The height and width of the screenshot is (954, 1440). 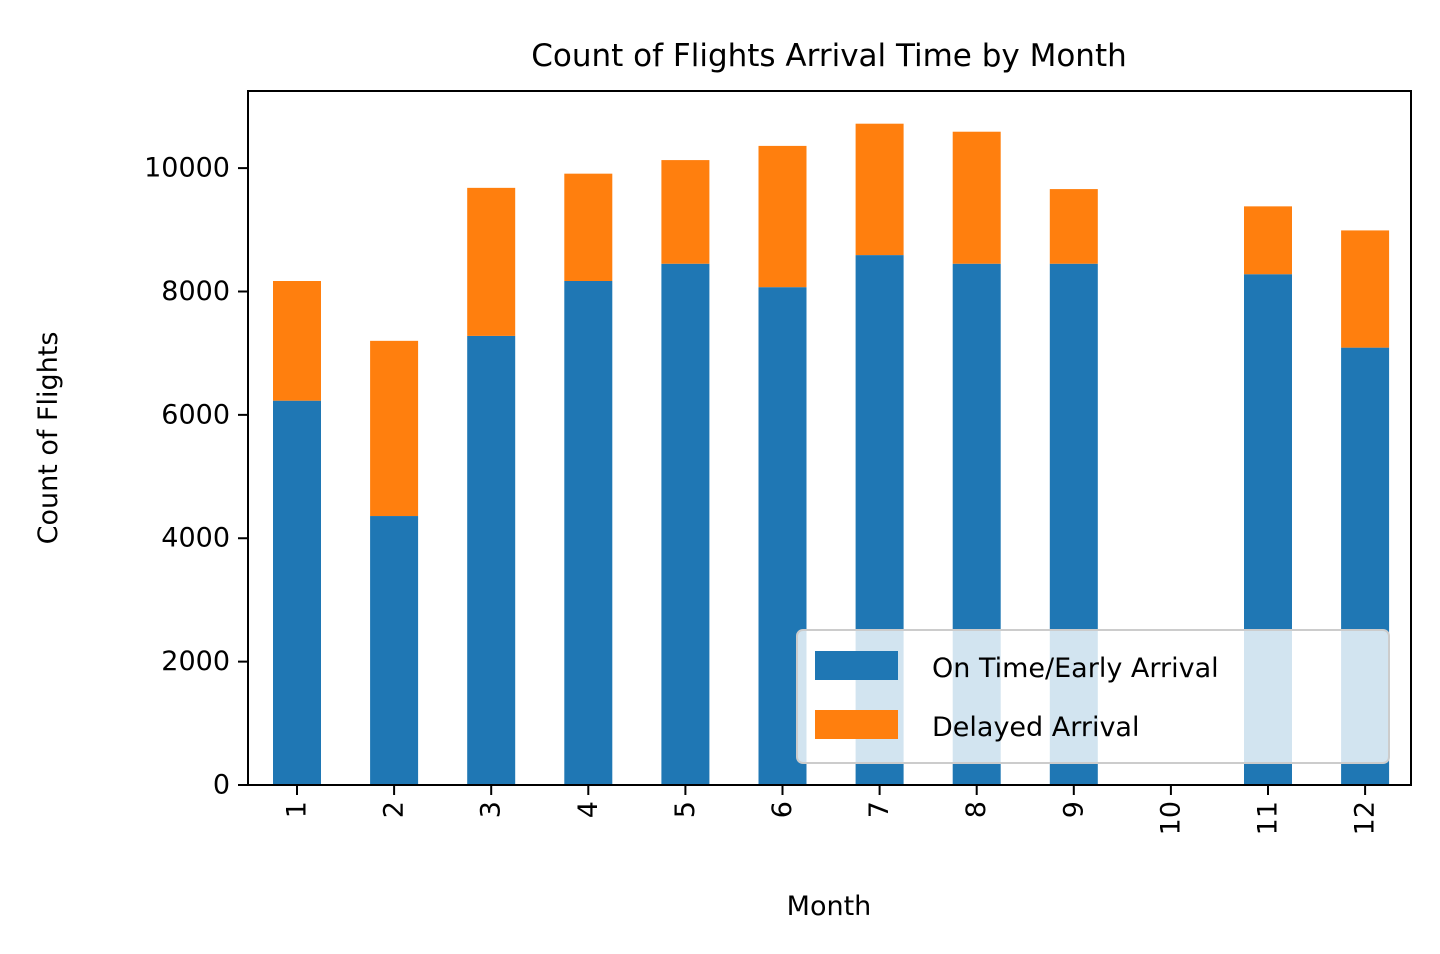 I want to click on y-tick-label: 8000, so click(x=195, y=291).